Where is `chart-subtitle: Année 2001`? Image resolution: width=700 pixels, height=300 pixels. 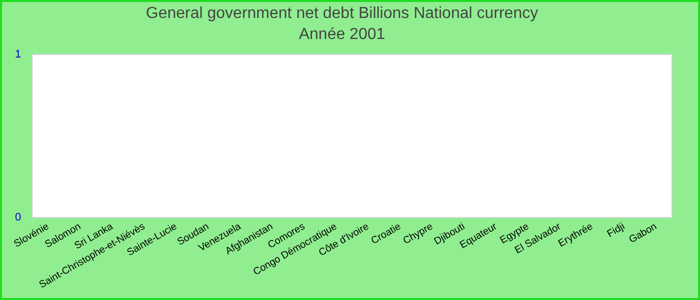
chart-subtitle: Année 2001 is located at coordinates (342, 35).